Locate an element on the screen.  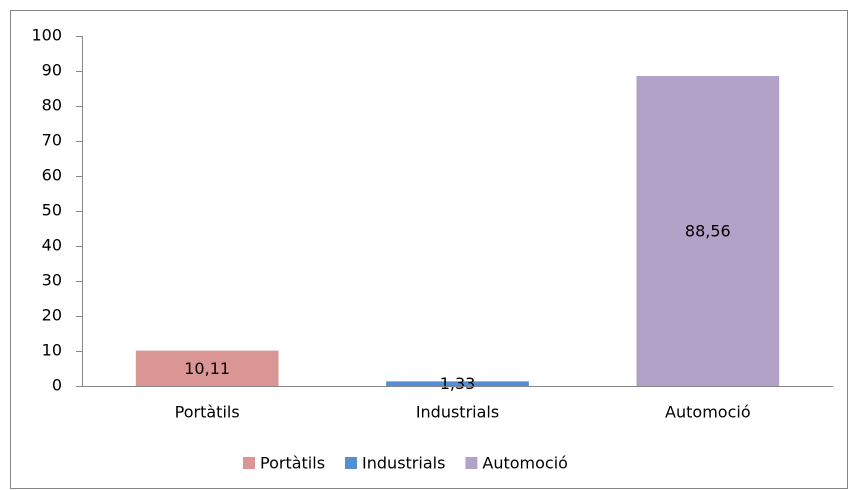
legend-label: Portàtils is located at coordinates (292, 463).